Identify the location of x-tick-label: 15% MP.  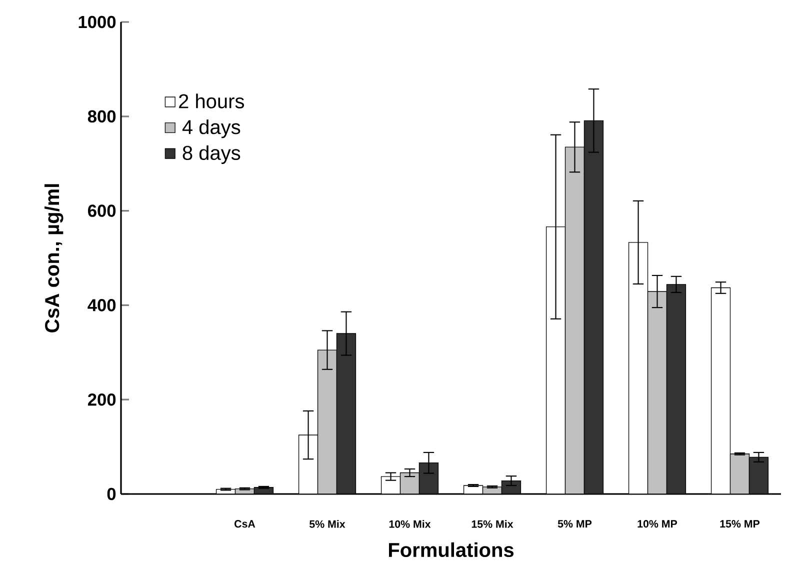
(740, 524).